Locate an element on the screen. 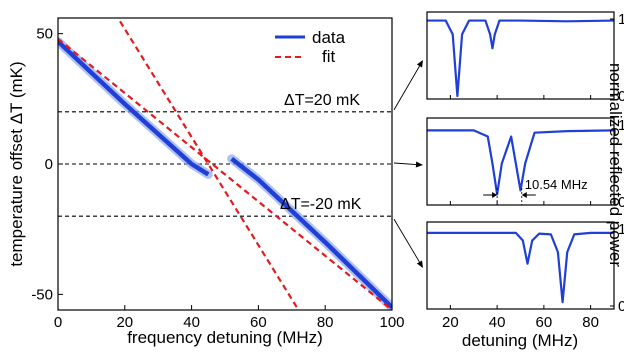  inset-spectrum-bottom is located at coordinates (520, 267).